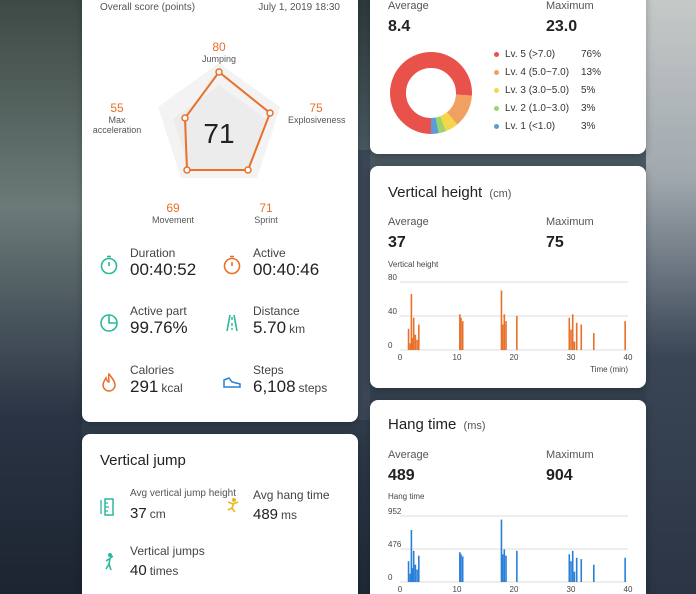  What do you see at coordinates (406, 496) in the screenshot?
I see `chart-label: Hang time` at bounding box center [406, 496].